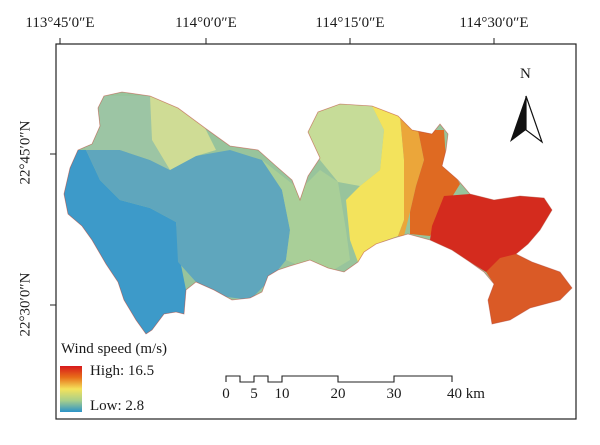  What do you see at coordinates (117, 406) in the screenshot?
I see `legend-low-label: Low: 2.8` at bounding box center [117, 406].